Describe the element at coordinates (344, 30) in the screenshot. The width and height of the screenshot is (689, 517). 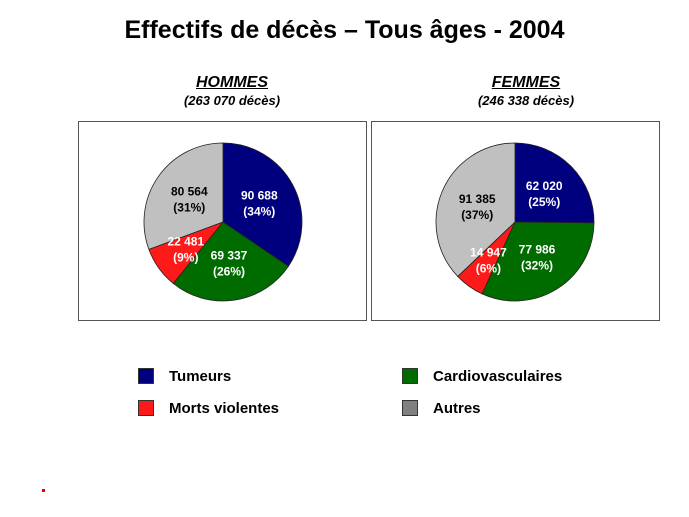
I see `page-title: Effectifs de décès – Tous âges - 2004` at that location.